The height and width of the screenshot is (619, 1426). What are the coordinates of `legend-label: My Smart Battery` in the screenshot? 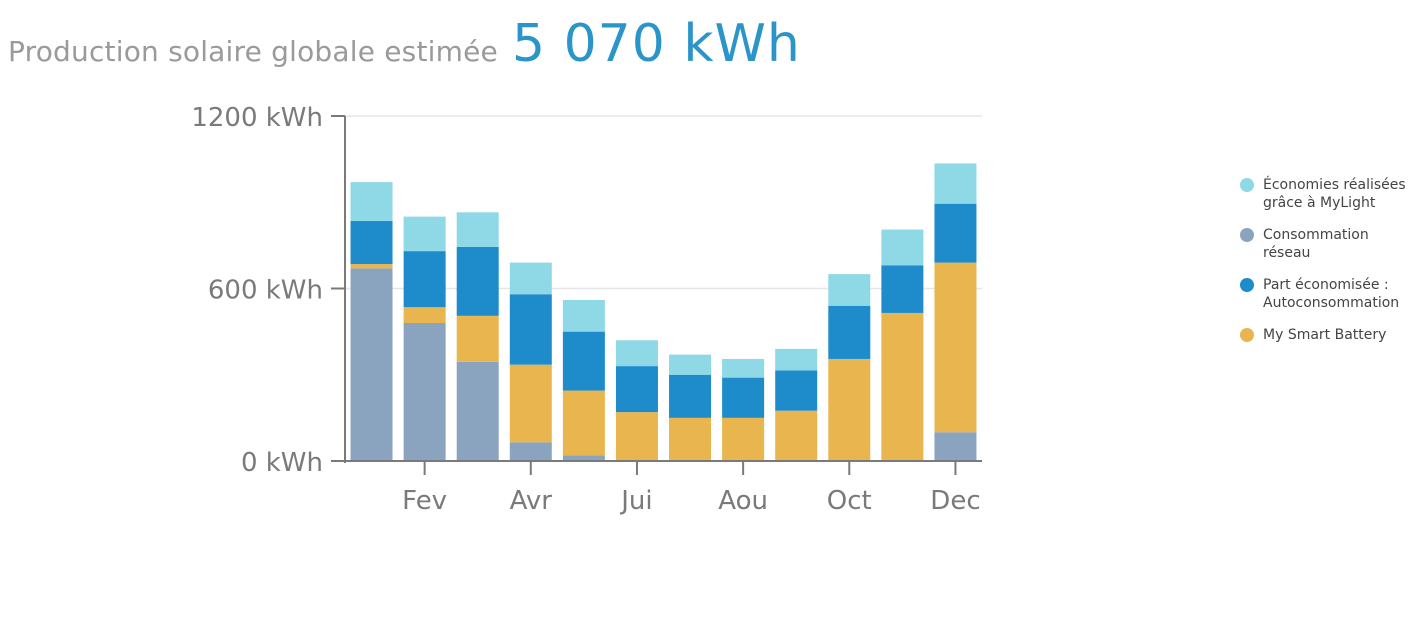 It's located at (1324, 335).